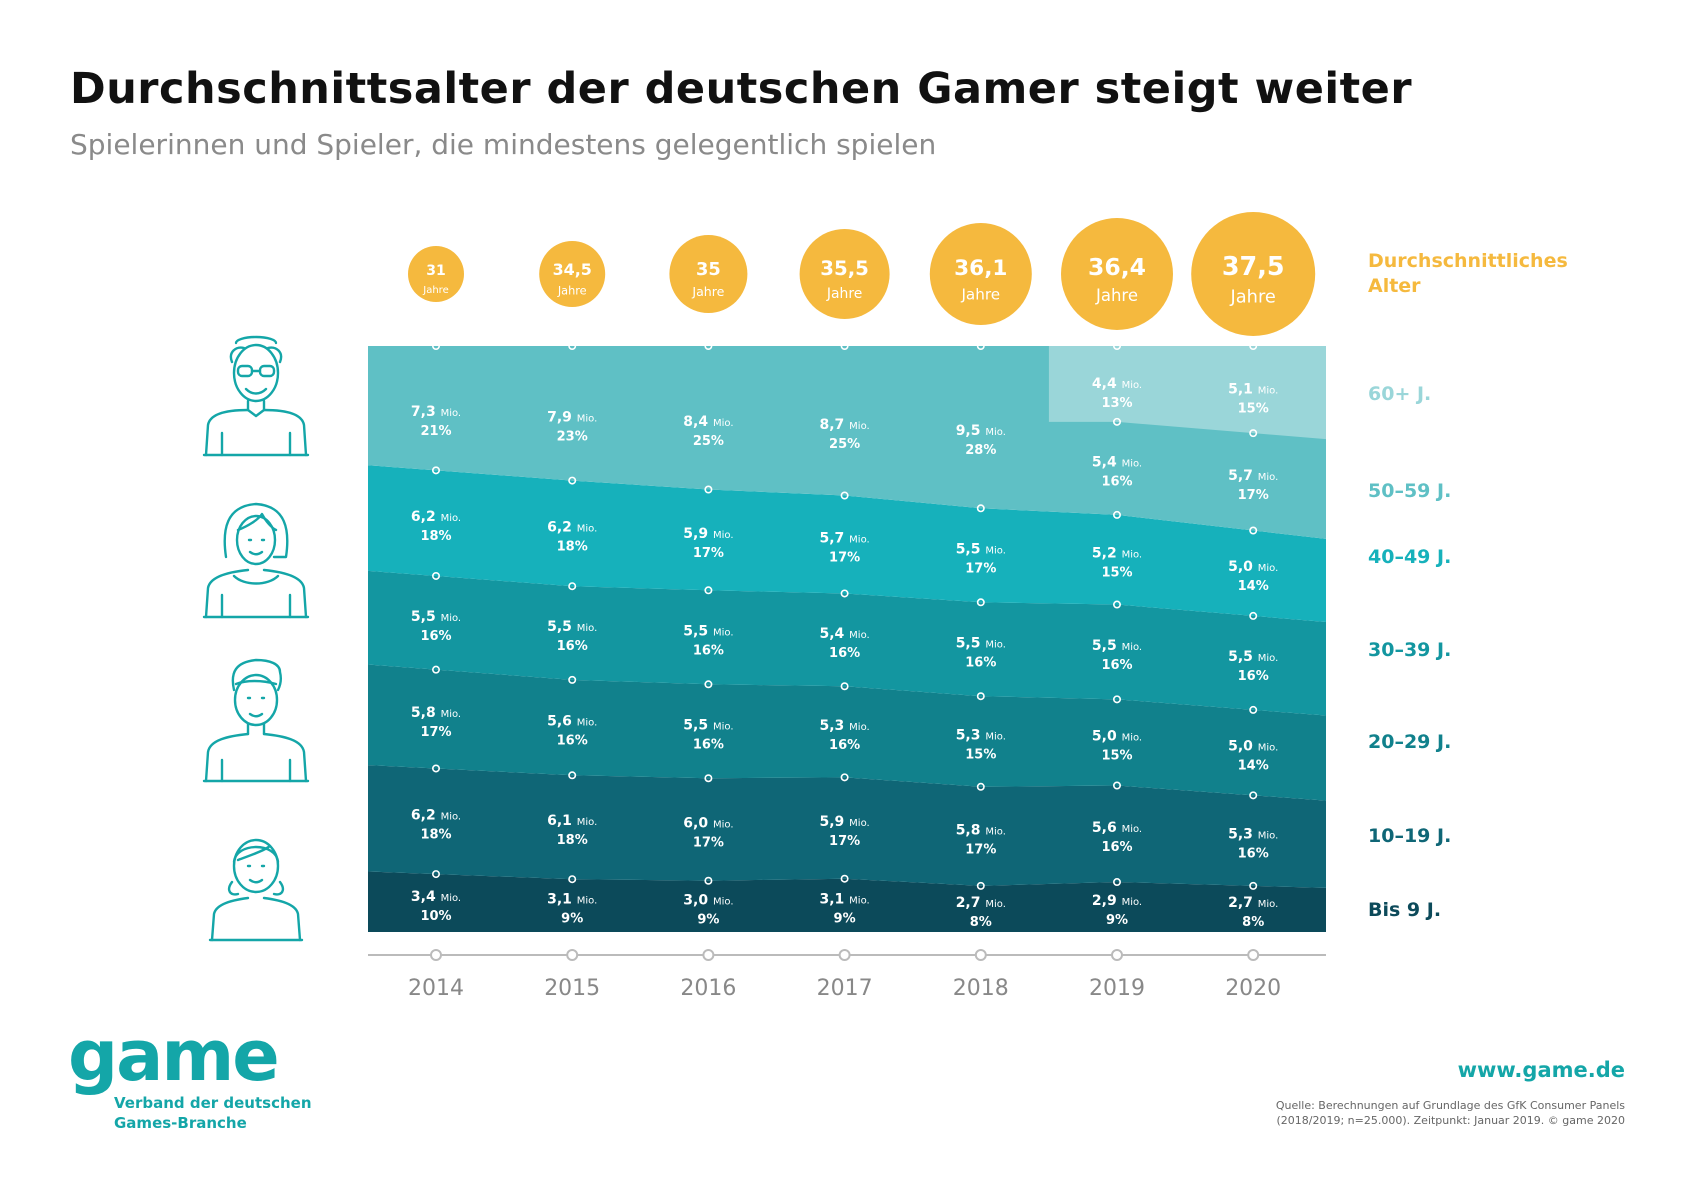  What do you see at coordinates (436, 988) in the screenshot?
I see `x-tick-label-2014: 2014` at bounding box center [436, 988].